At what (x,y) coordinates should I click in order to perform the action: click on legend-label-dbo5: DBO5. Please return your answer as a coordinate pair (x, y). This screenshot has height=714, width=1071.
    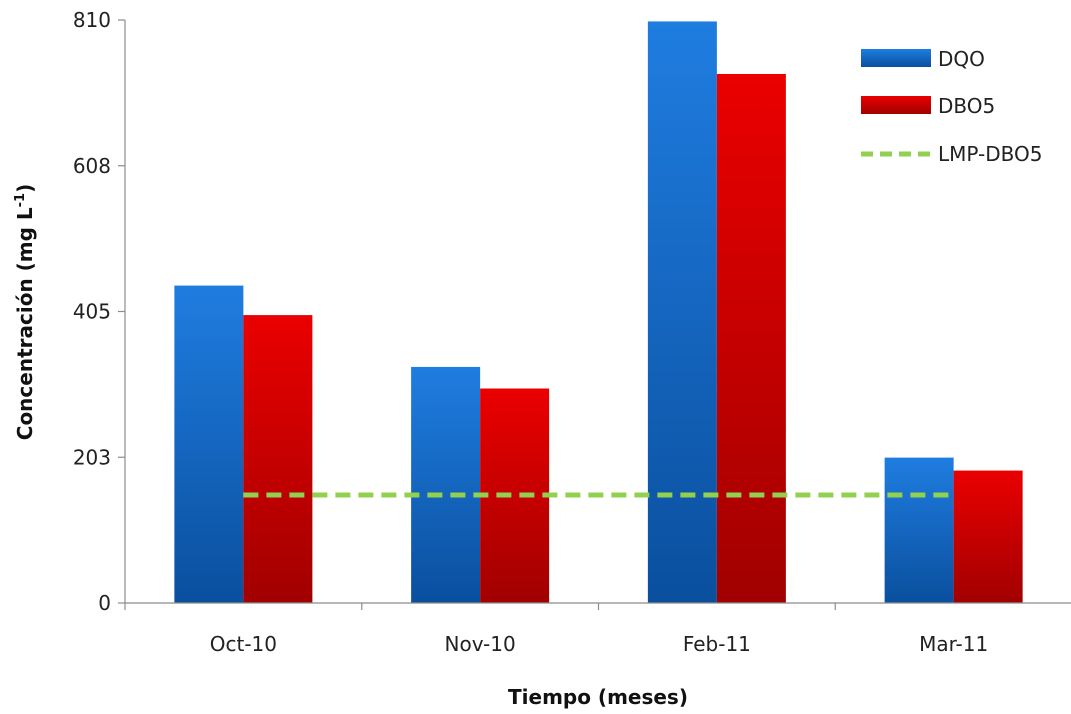
    Looking at the image, I should click on (966, 106).